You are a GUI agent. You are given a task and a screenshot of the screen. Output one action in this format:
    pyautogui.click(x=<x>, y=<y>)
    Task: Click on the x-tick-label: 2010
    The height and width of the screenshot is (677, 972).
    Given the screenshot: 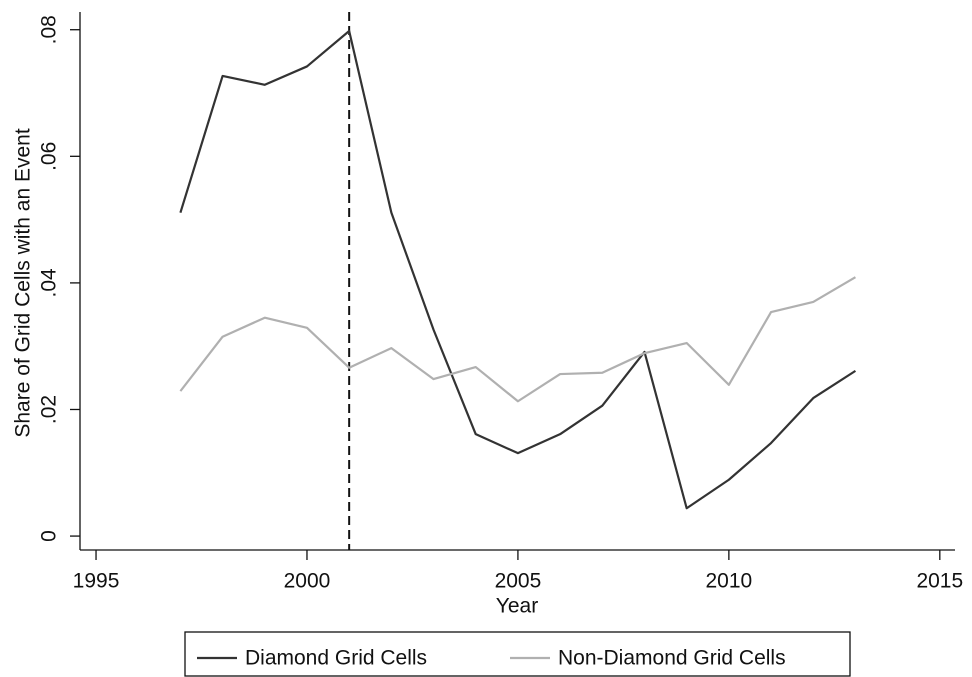 What is the action you would take?
    pyautogui.click(x=729, y=581)
    